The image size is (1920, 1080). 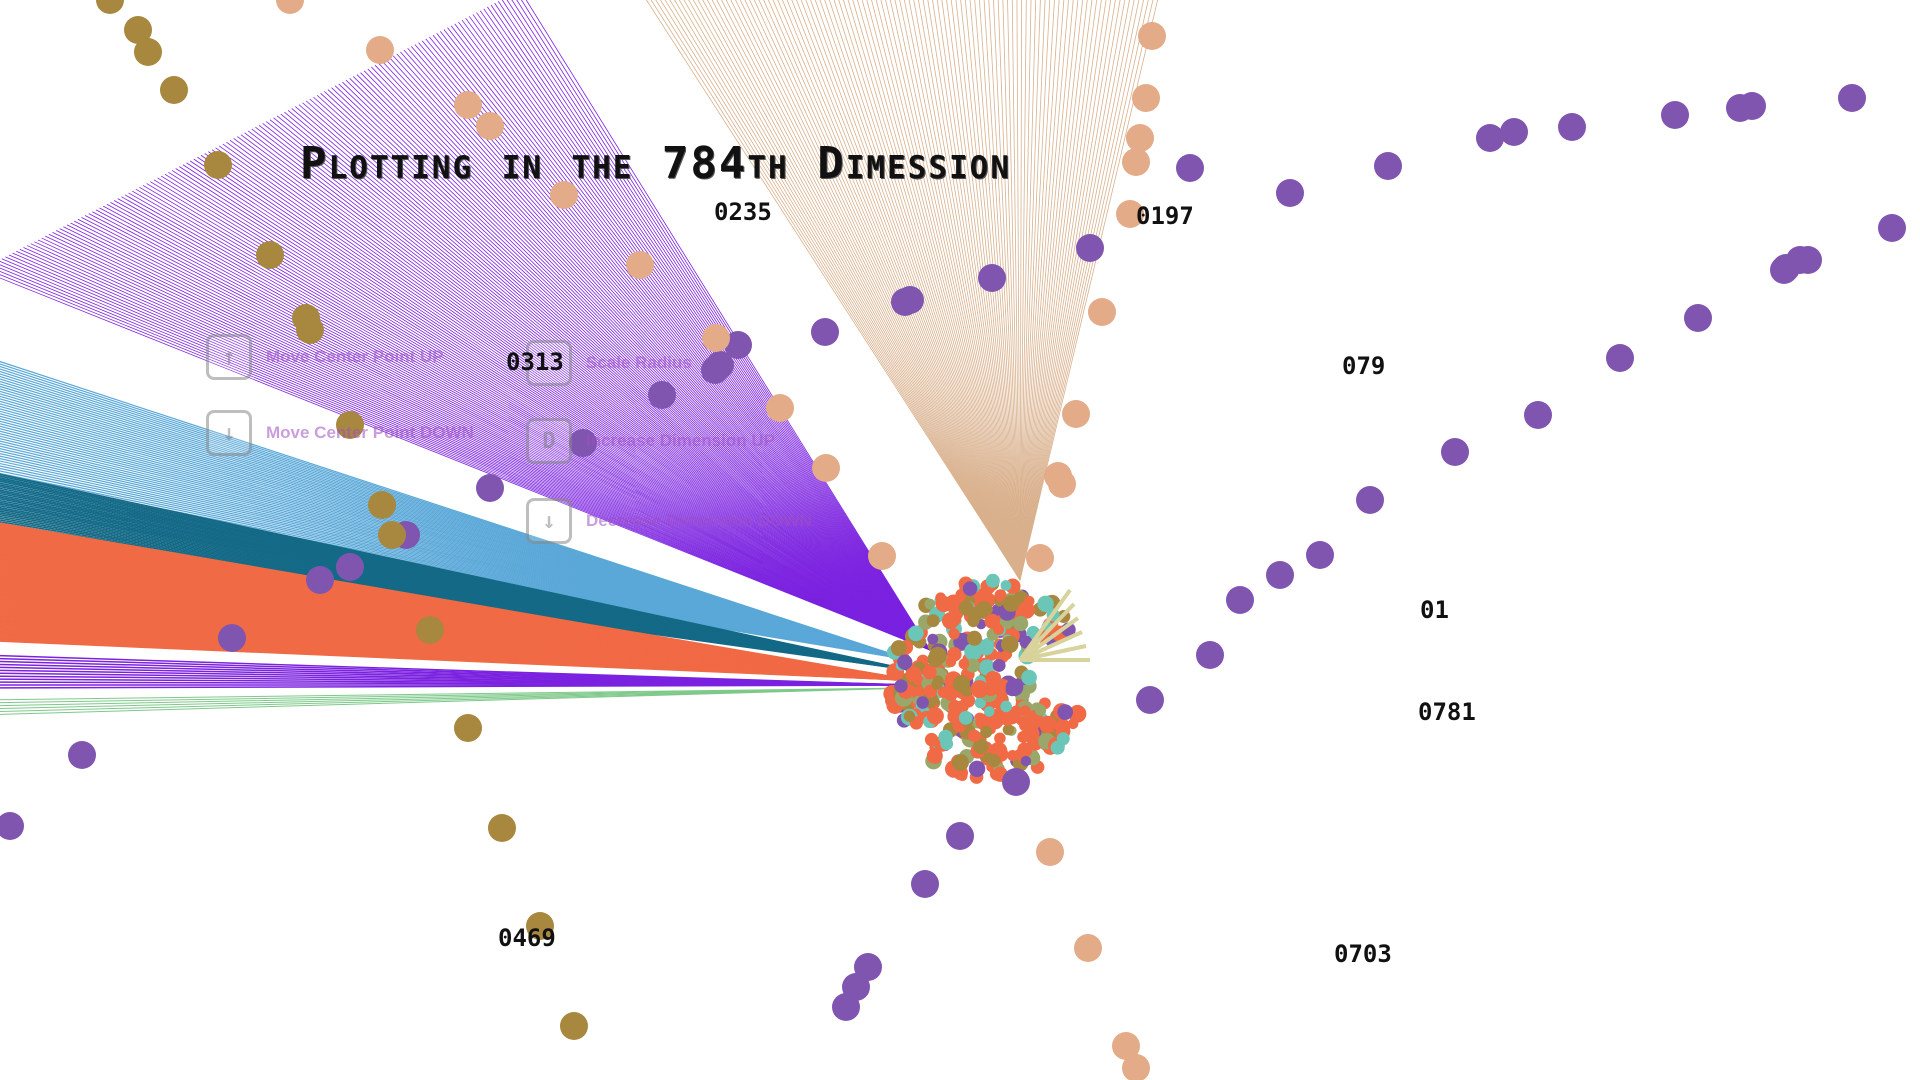 What do you see at coordinates (325, 357) in the screenshot?
I see `control-move-up: ↑ Move Center Point UP` at bounding box center [325, 357].